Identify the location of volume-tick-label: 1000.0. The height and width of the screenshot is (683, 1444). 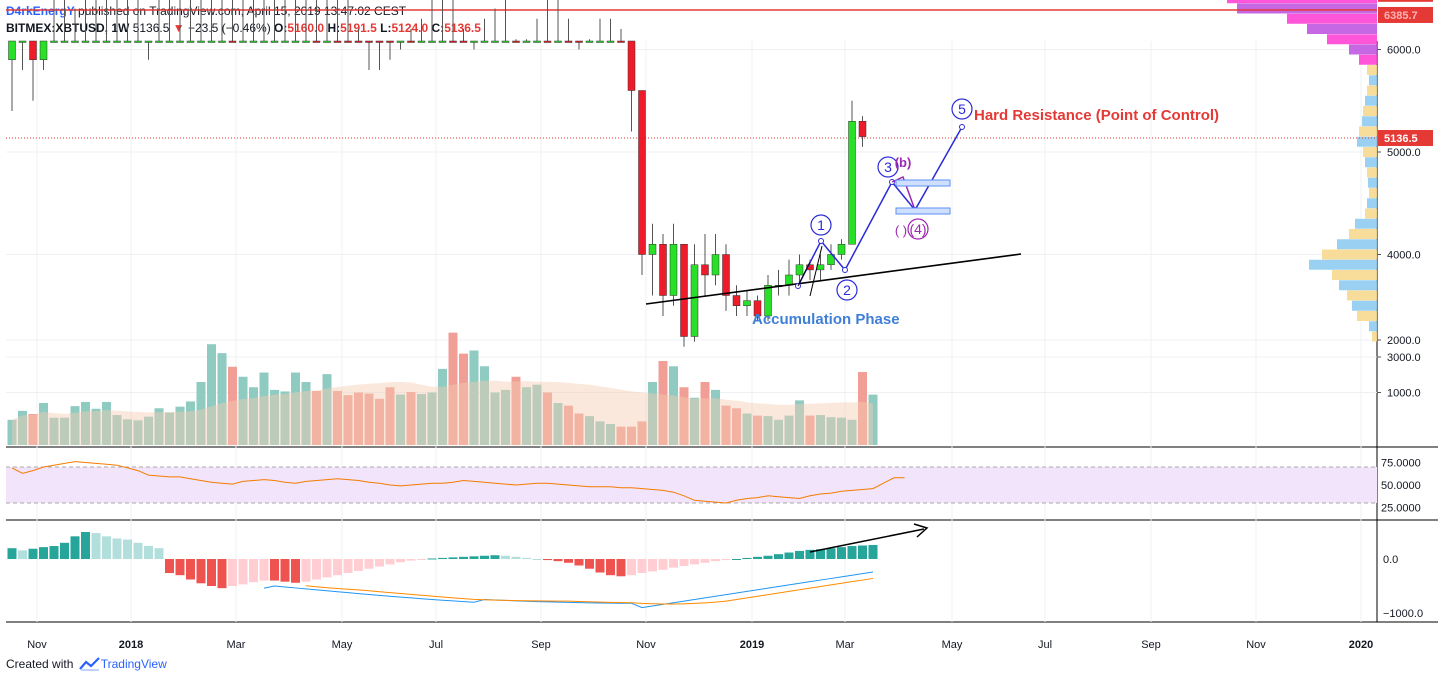
(1404, 394).